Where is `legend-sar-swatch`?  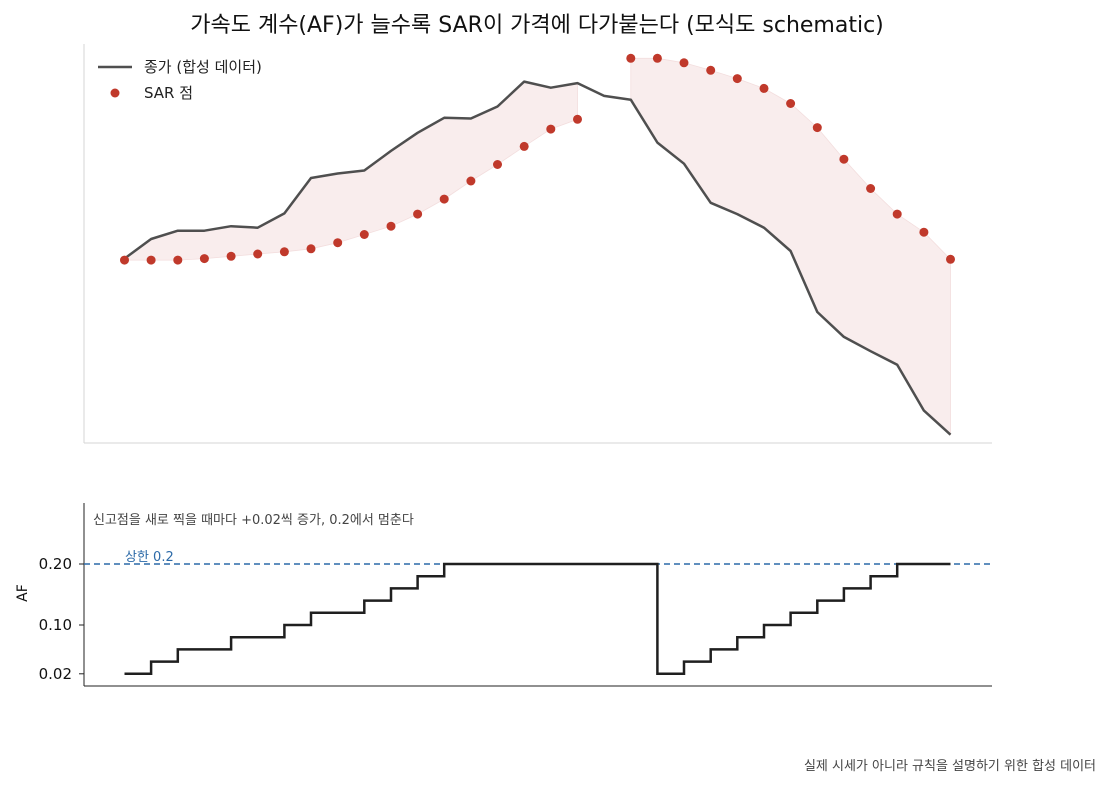 legend-sar-swatch is located at coordinates (115, 93).